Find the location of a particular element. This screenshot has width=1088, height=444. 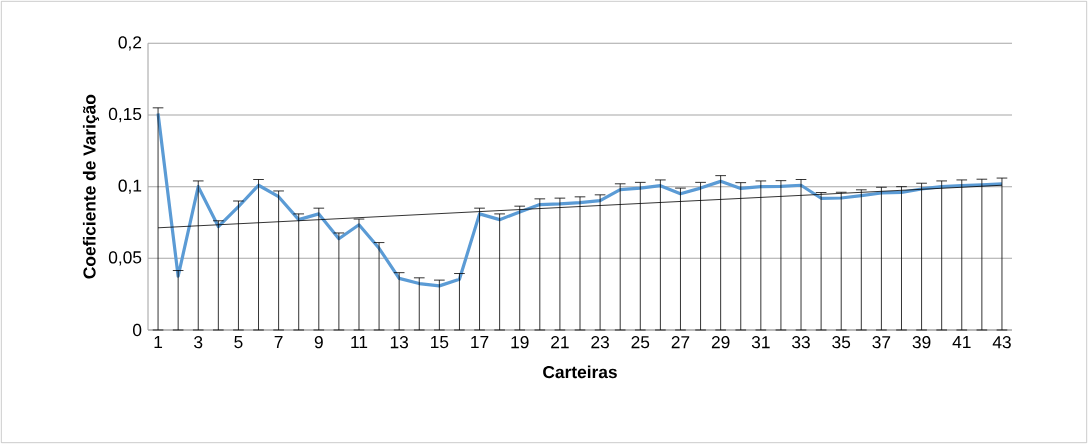

y-axis-title: Coeficiente de Varição is located at coordinates (91, 186).